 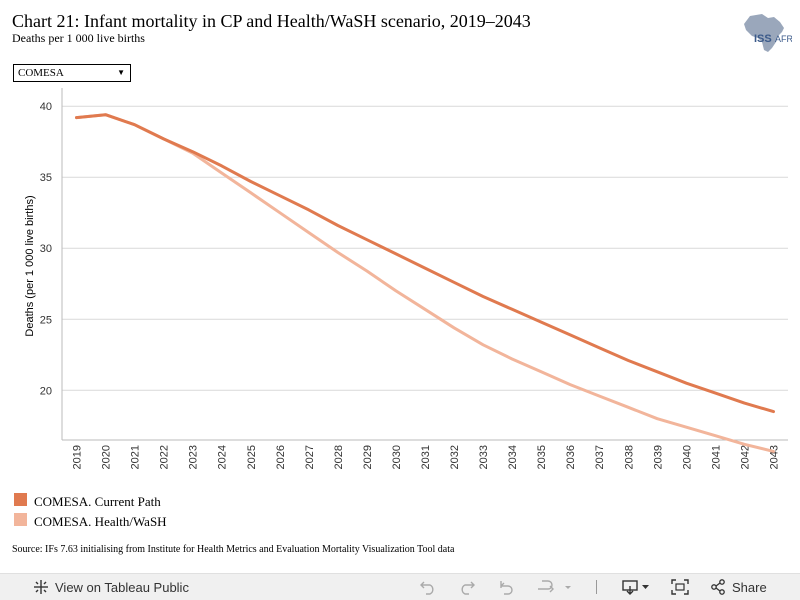 I want to click on dropdown-selected-value: COMESA, so click(x=41, y=73).